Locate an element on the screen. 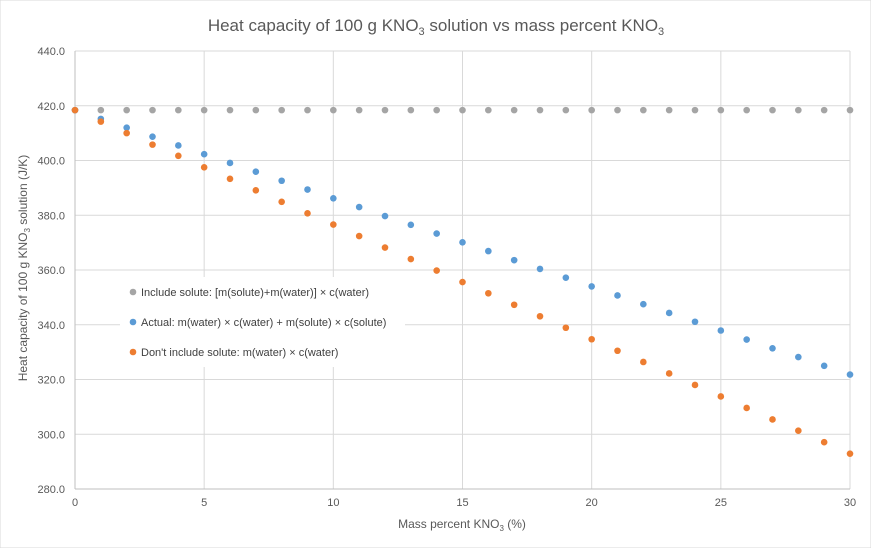 This screenshot has width=871, height=553. x-axis-label-sub: 3 is located at coordinates (501, 528).